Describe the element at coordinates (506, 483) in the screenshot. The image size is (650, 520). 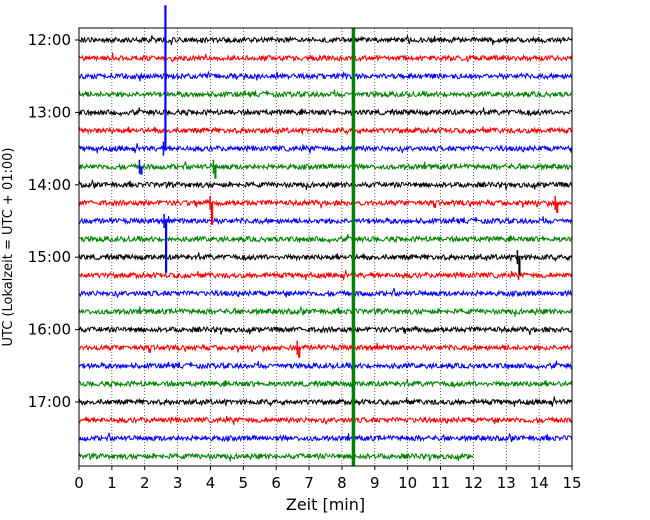
I see `x-tick-label: 13` at that location.